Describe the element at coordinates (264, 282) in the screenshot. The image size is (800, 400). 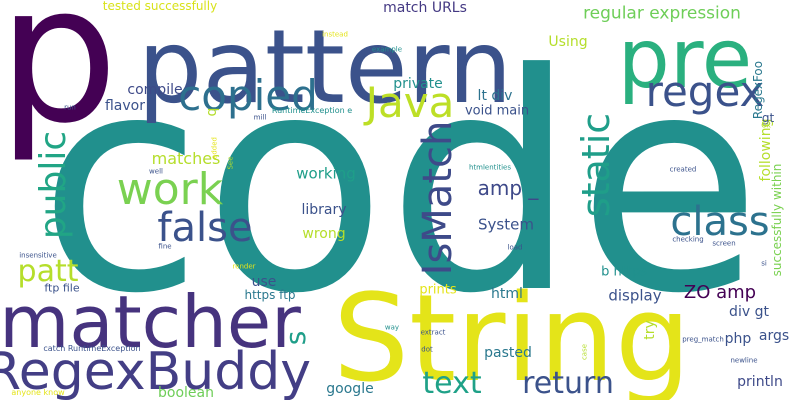
I see `cloud-word: use` at that location.